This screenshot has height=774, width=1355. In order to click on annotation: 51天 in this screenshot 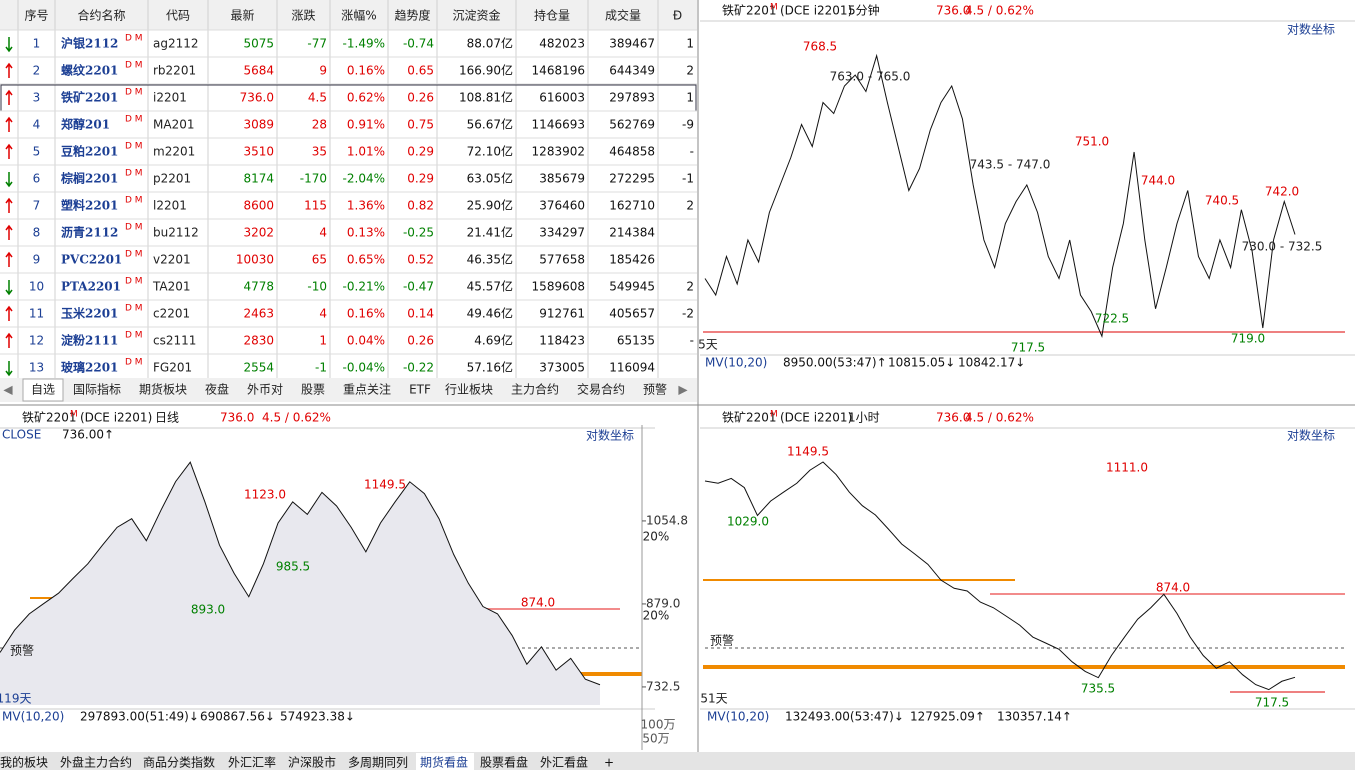, I will do `click(713, 699)`.